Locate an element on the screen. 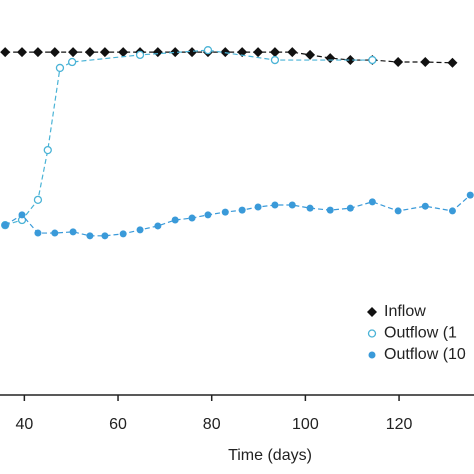 This screenshot has width=474, height=474. x-axis-label: Time (days) is located at coordinates (270, 455).